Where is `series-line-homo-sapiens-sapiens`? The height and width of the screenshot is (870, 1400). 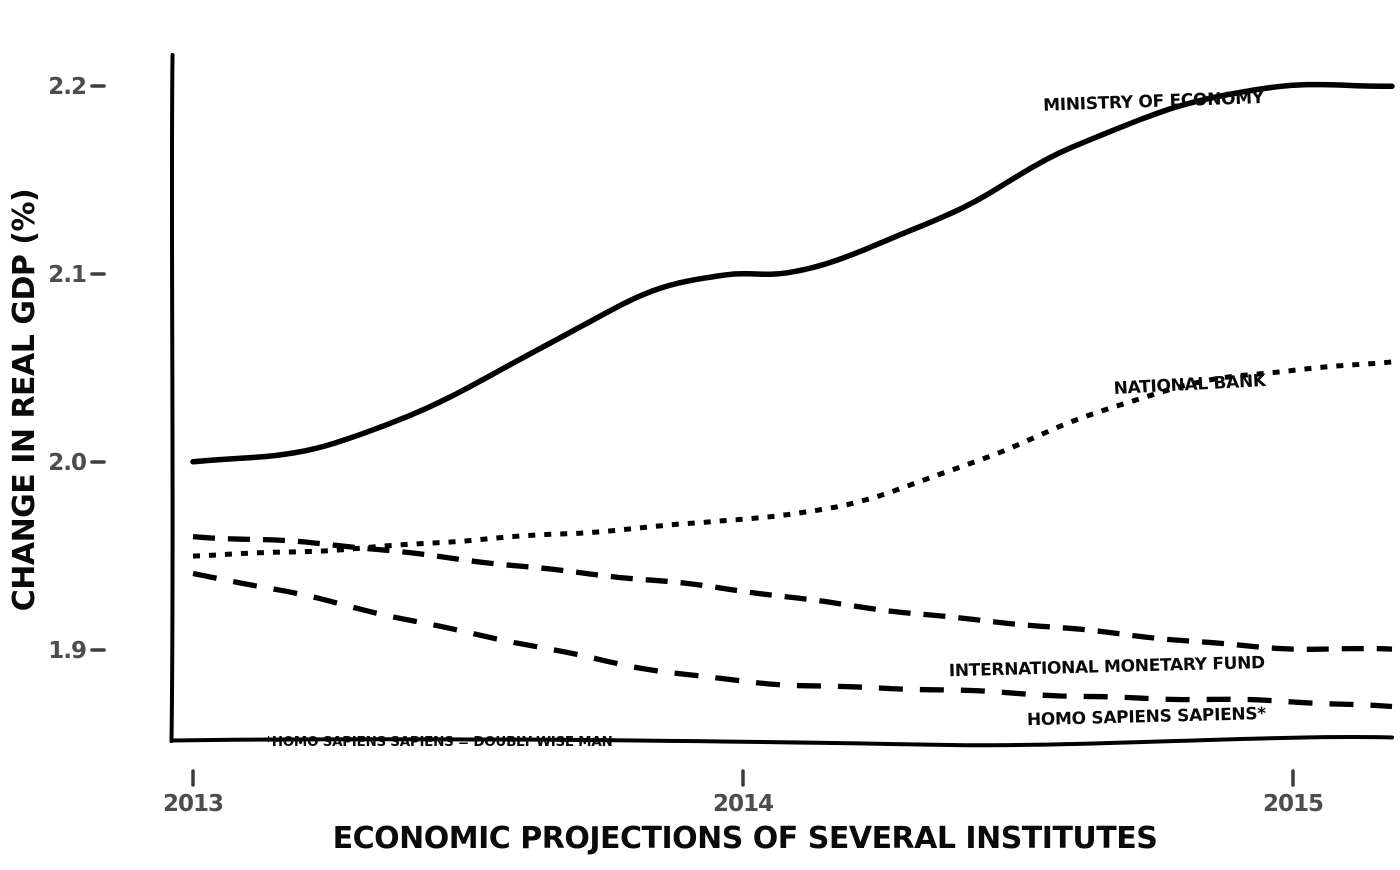 series-line-homo-sapiens-sapiens is located at coordinates (792, 640).